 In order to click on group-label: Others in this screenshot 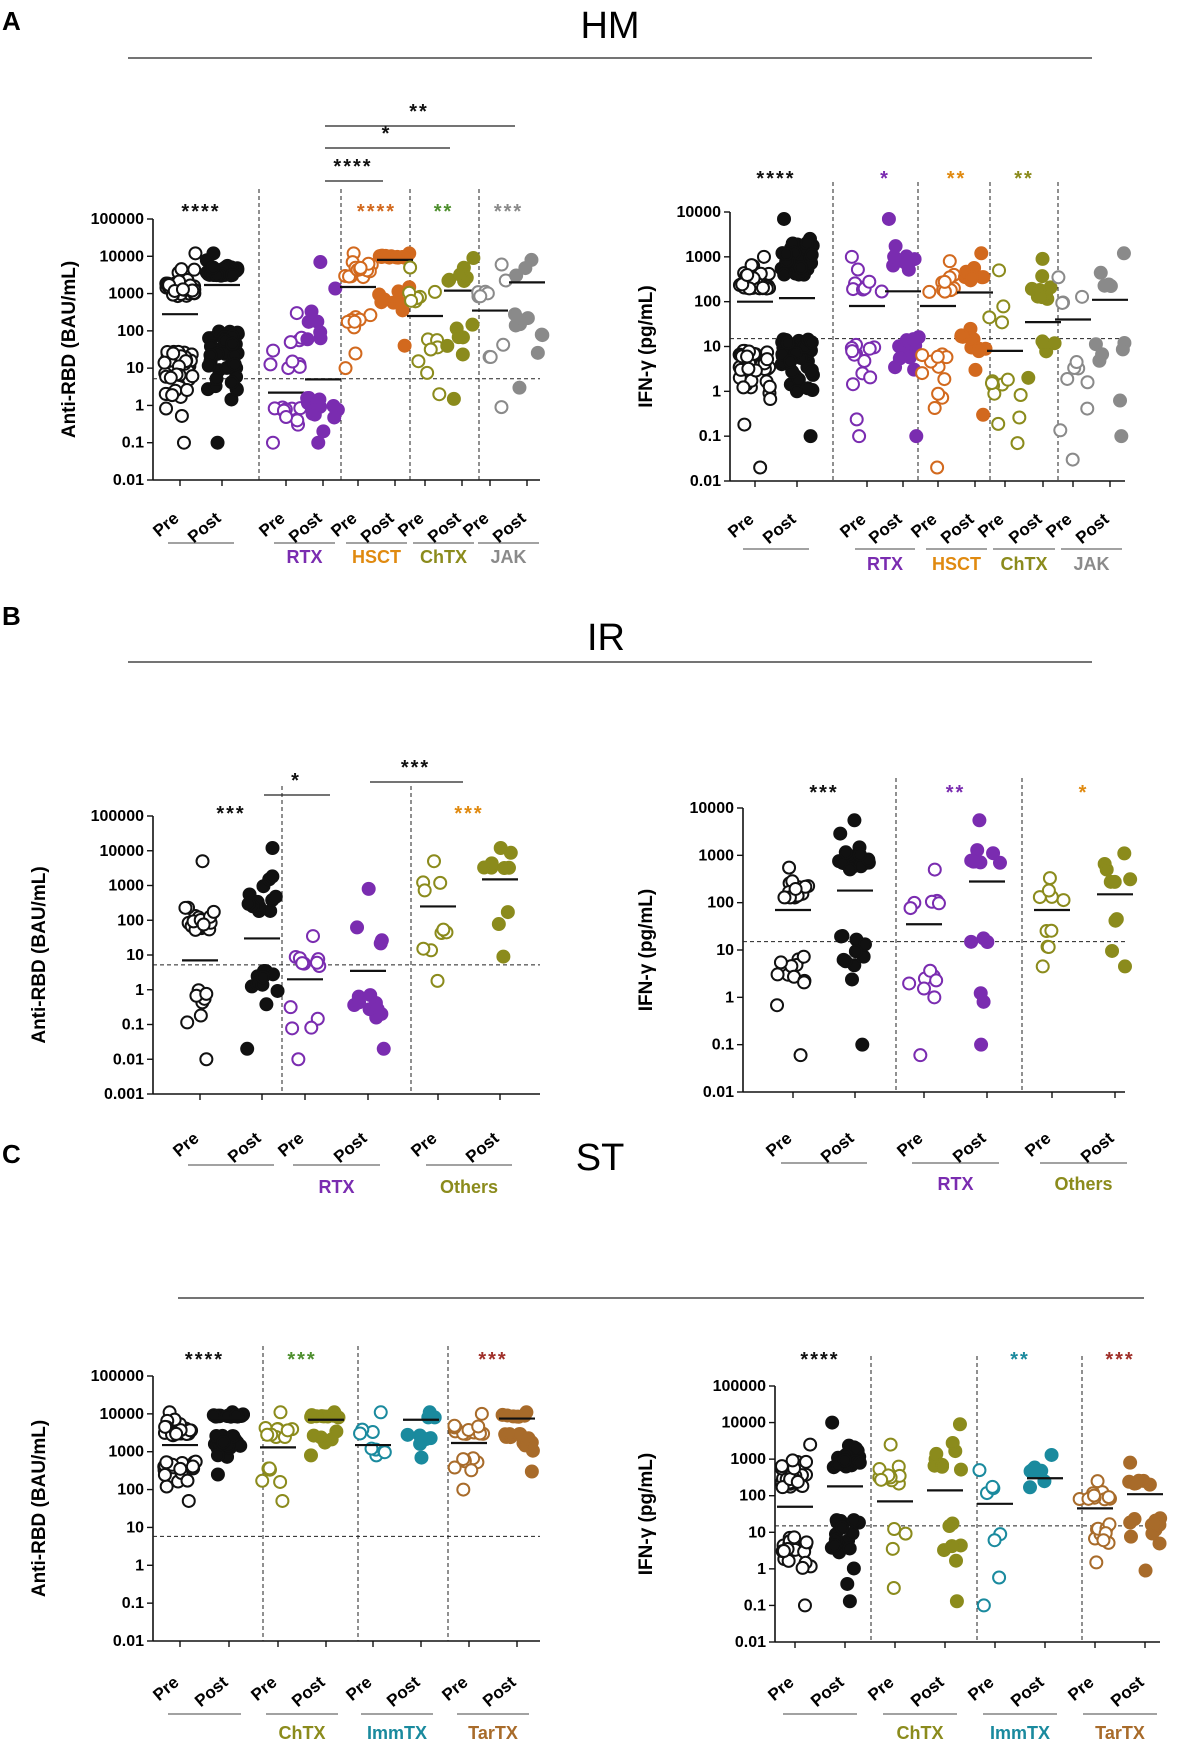, I will do `click(469, 1187)`.